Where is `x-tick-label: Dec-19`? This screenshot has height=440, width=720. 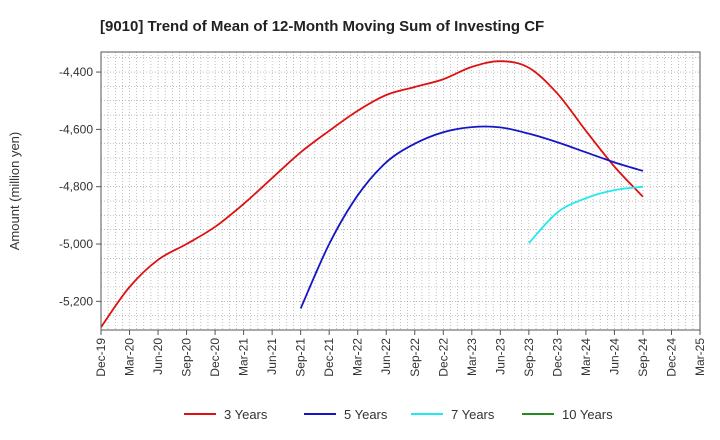
x-tick-label: Dec-19 is located at coordinates (101, 357).